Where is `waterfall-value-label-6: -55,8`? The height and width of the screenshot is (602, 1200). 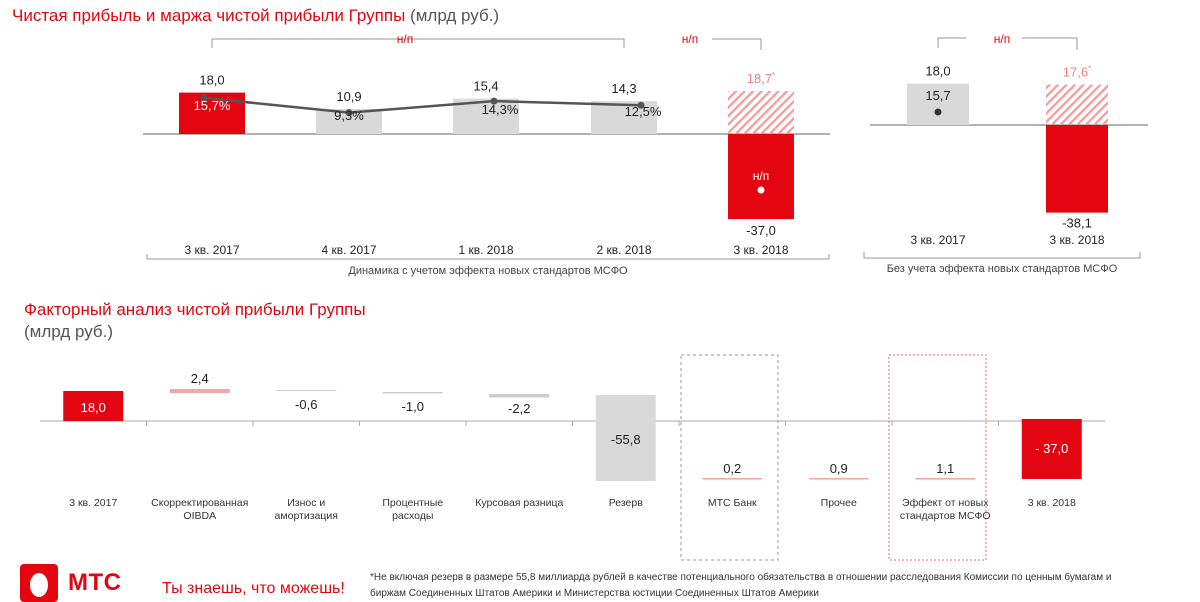 waterfall-value-label-6: -55,8 is located at coordinates (626, 439).